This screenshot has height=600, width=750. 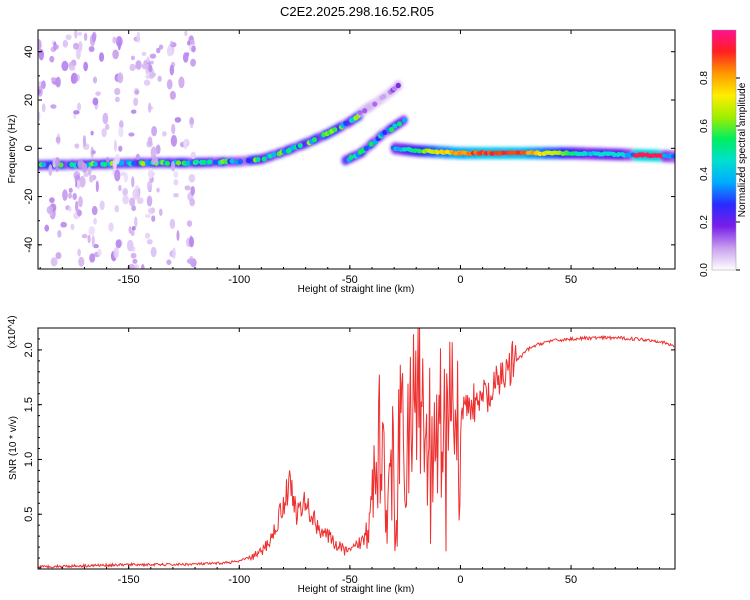 What do you see at coordinates (129, 280) in the screenshot?
I see `x-tick-label: -150` at bounding box center [129, 280].